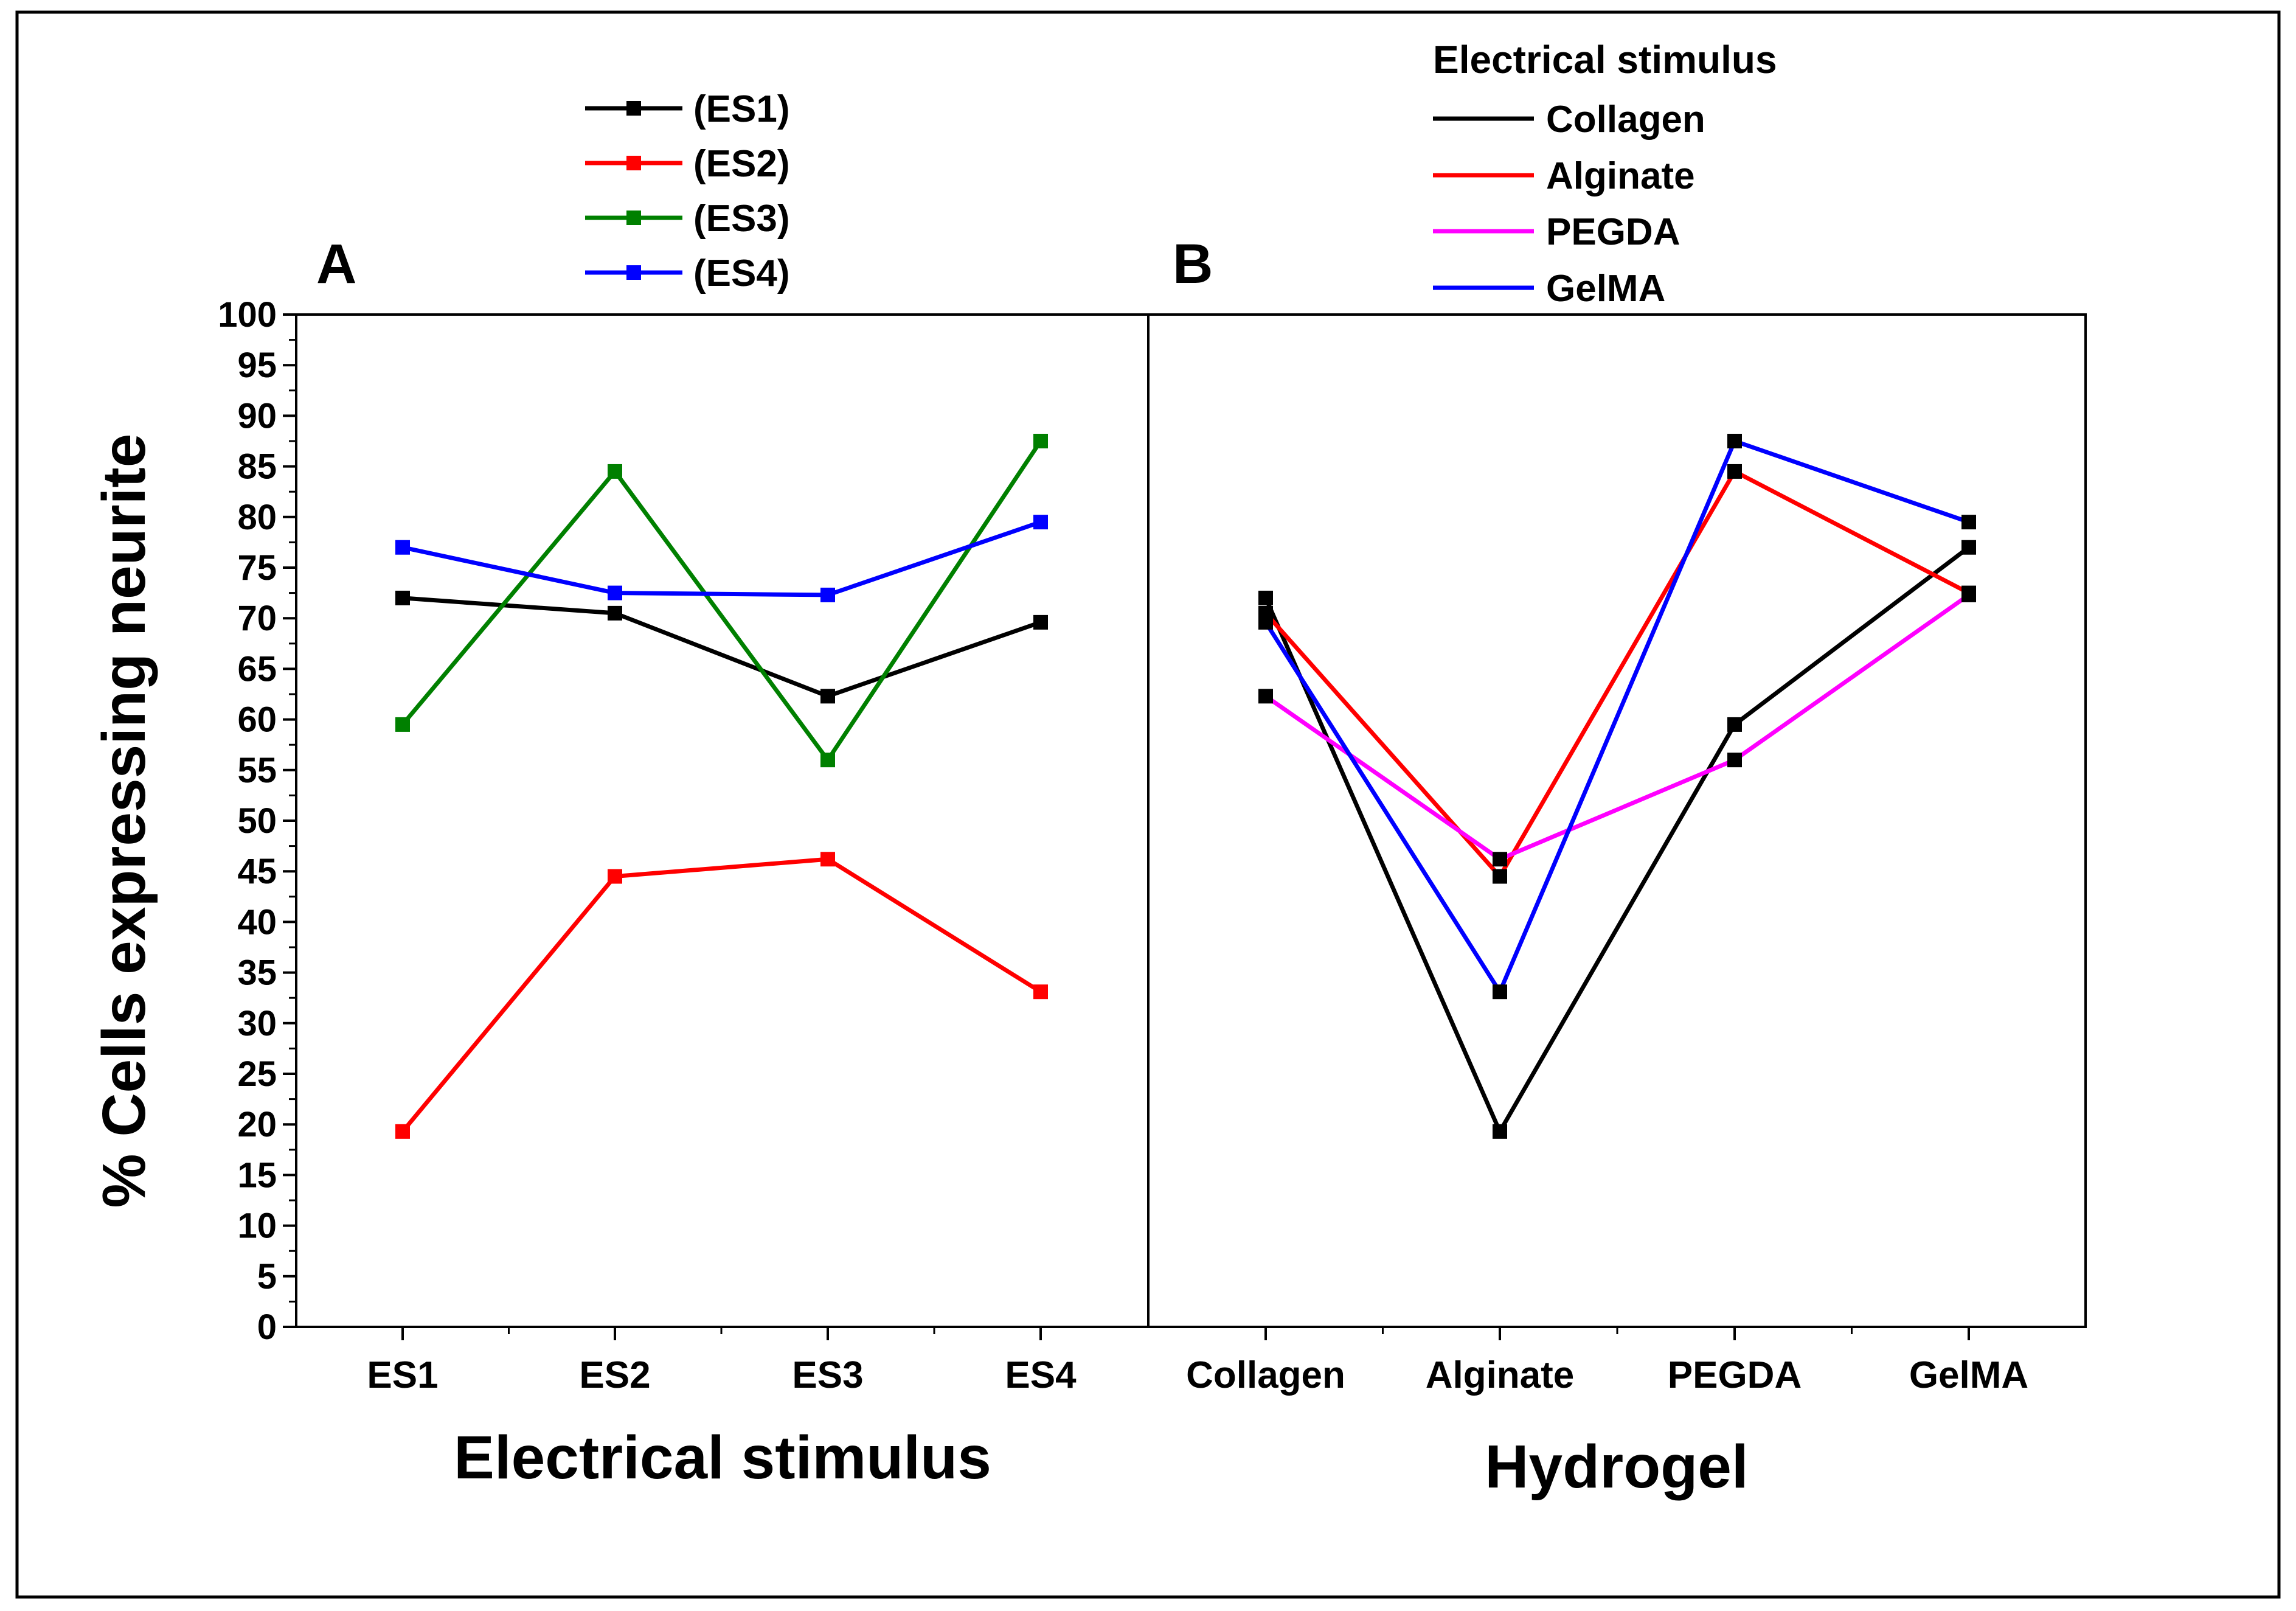  Describe the element at coordinates (1620, 176) in the screenshot. I see `legend-b-label: Alginate` at that location.